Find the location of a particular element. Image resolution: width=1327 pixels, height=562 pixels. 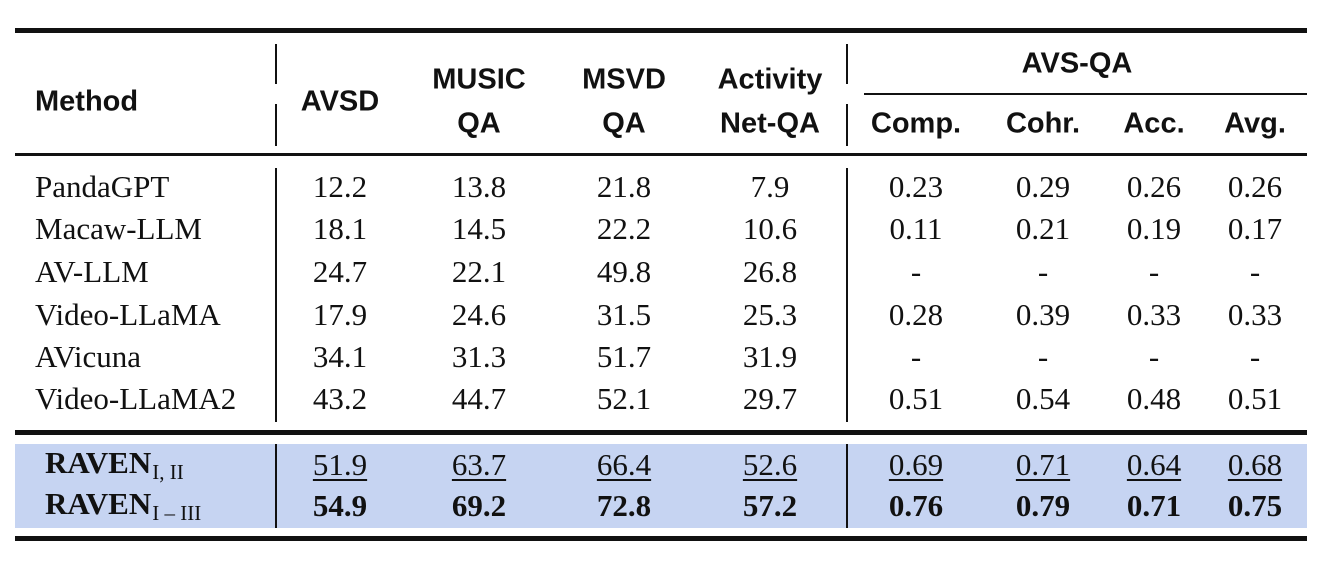

table-cell: 0.17 is located at coordinates (1255, 228).